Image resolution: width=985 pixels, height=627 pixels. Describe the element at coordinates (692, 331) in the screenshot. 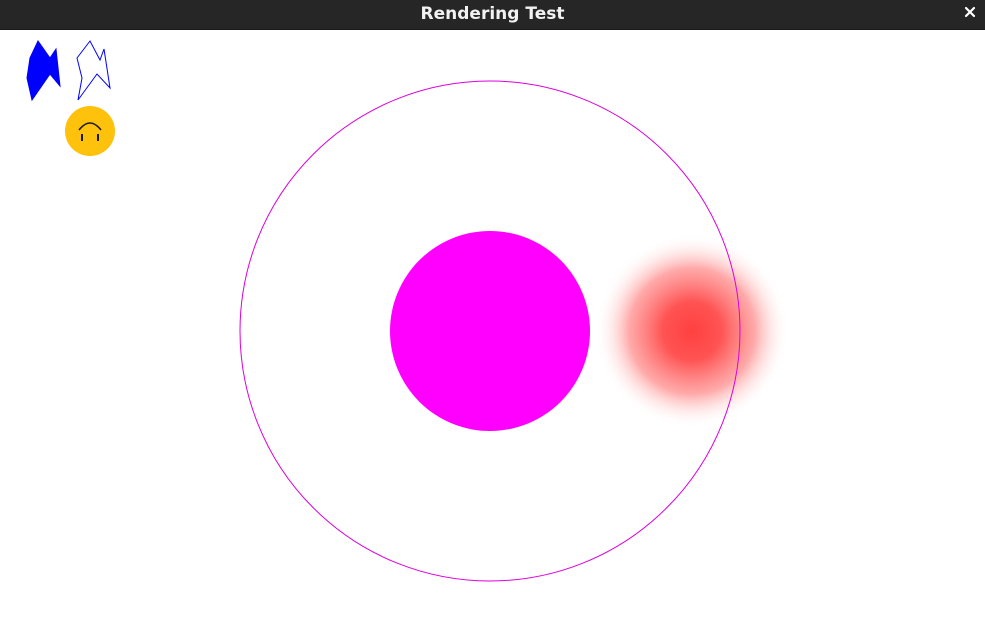

I see `red-gradient-circle` at that location.